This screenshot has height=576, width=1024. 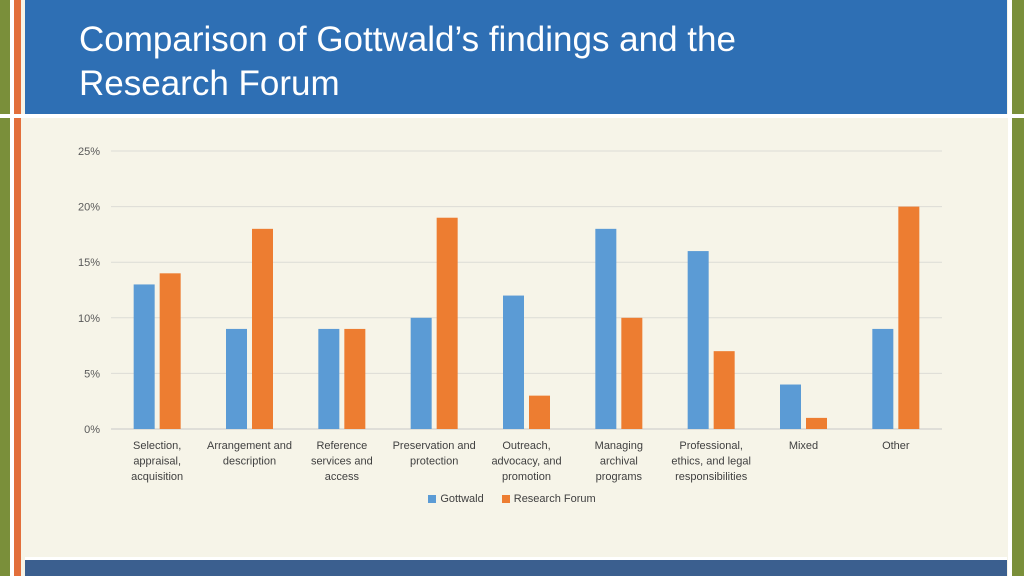 I want to click on x-tick-label: responsibilities, so click(x=711, y=477).